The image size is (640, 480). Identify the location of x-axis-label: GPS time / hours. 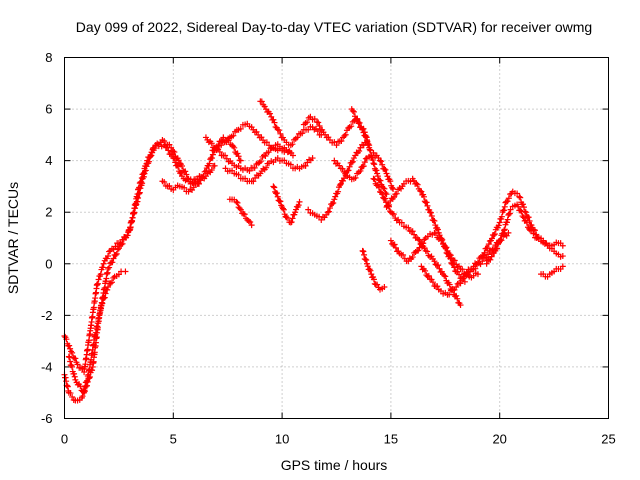
(334, 465).